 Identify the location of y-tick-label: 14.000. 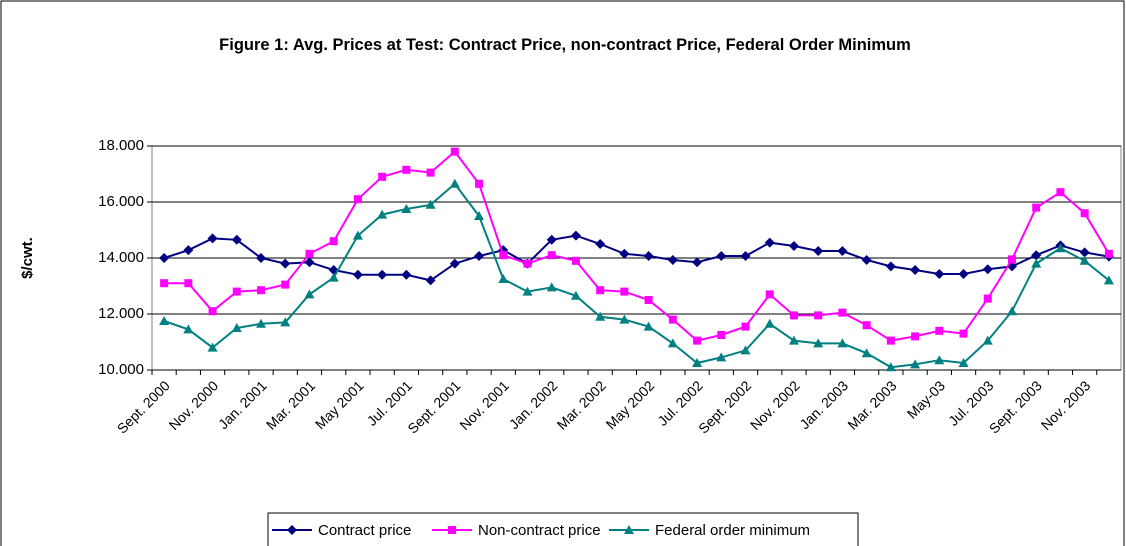
(121, 257).